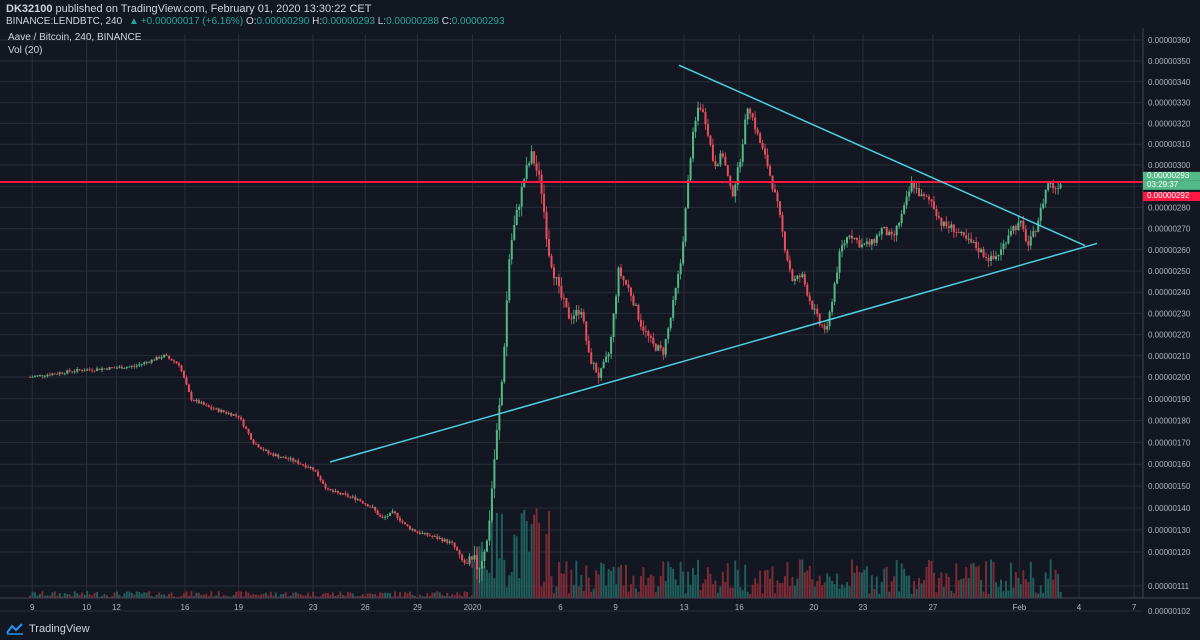  I want to click on last-price-label-bg, so click(1171, 176).